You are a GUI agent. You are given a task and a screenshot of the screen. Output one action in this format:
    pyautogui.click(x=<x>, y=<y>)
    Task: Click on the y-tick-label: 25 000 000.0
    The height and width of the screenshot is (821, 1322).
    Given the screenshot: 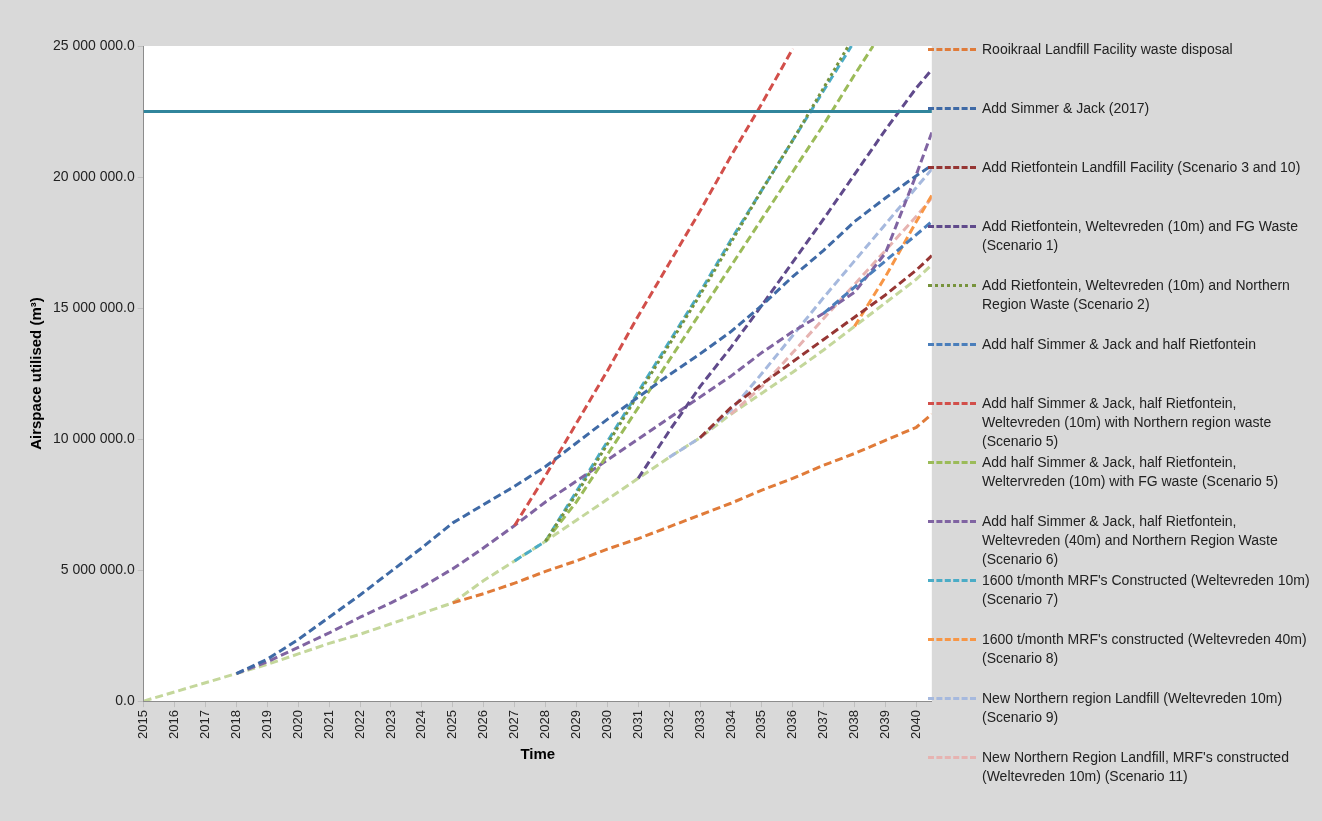 What is the action you would take?
    pyautogui.click(x=93, y=44)
    